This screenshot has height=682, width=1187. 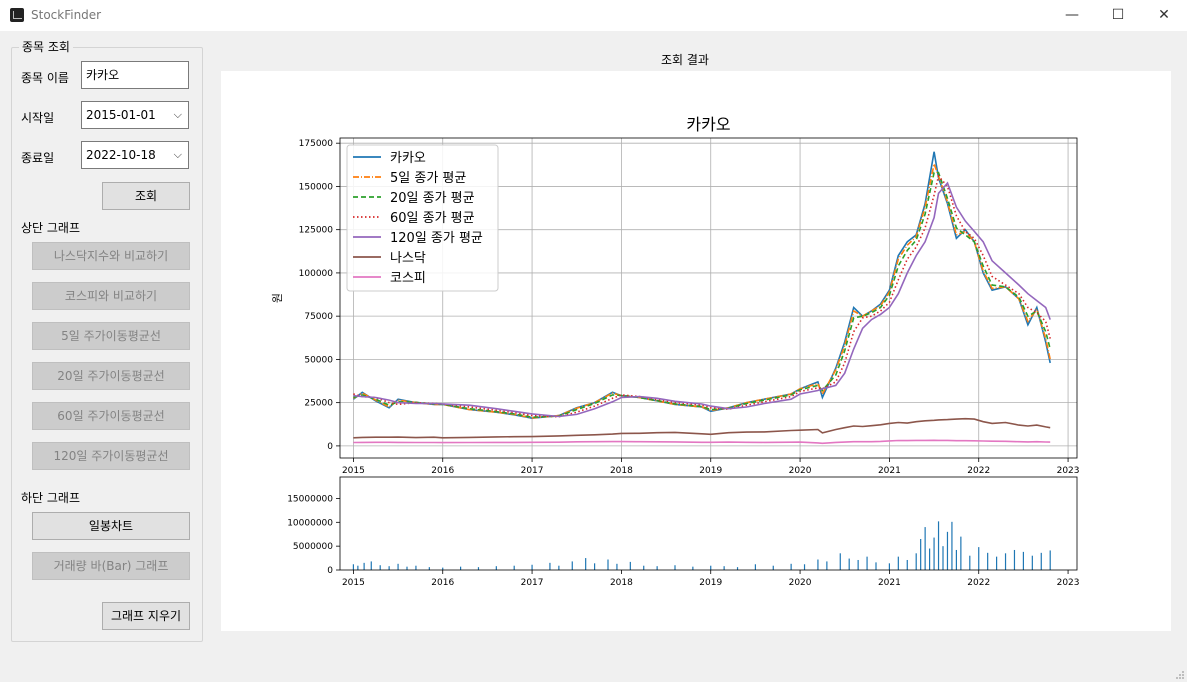 What do you see at coordinates (111, 456) in the screenshot?
I see `ma120-button: 120일 주가이동평균선` at bounding box center [111, 456].